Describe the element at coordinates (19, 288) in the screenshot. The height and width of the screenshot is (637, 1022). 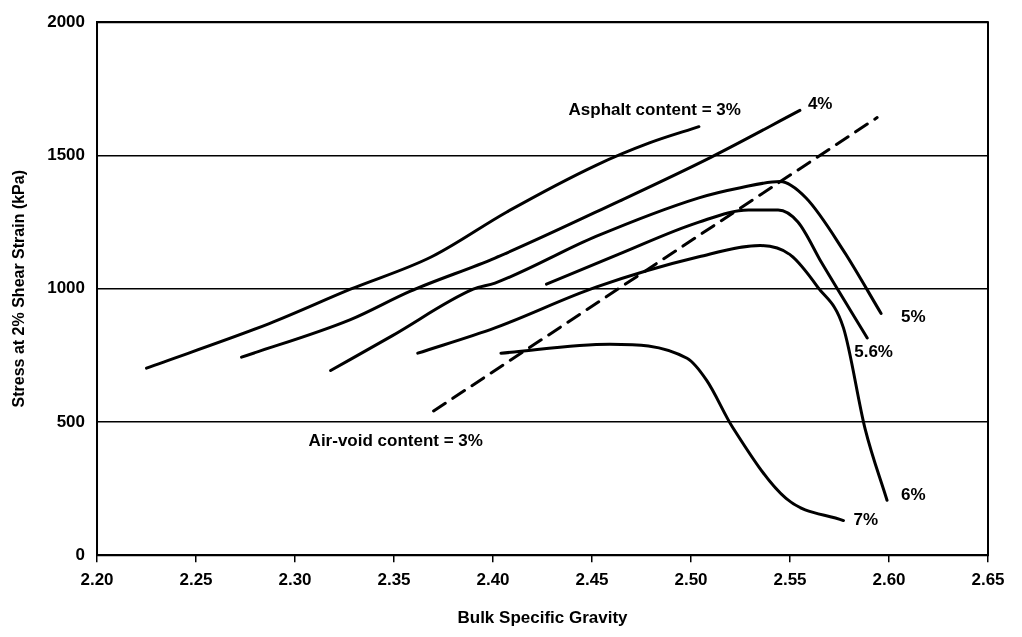
I see `y-axis-title: Stress at 2% Shear Strain (kPa)` at that location.